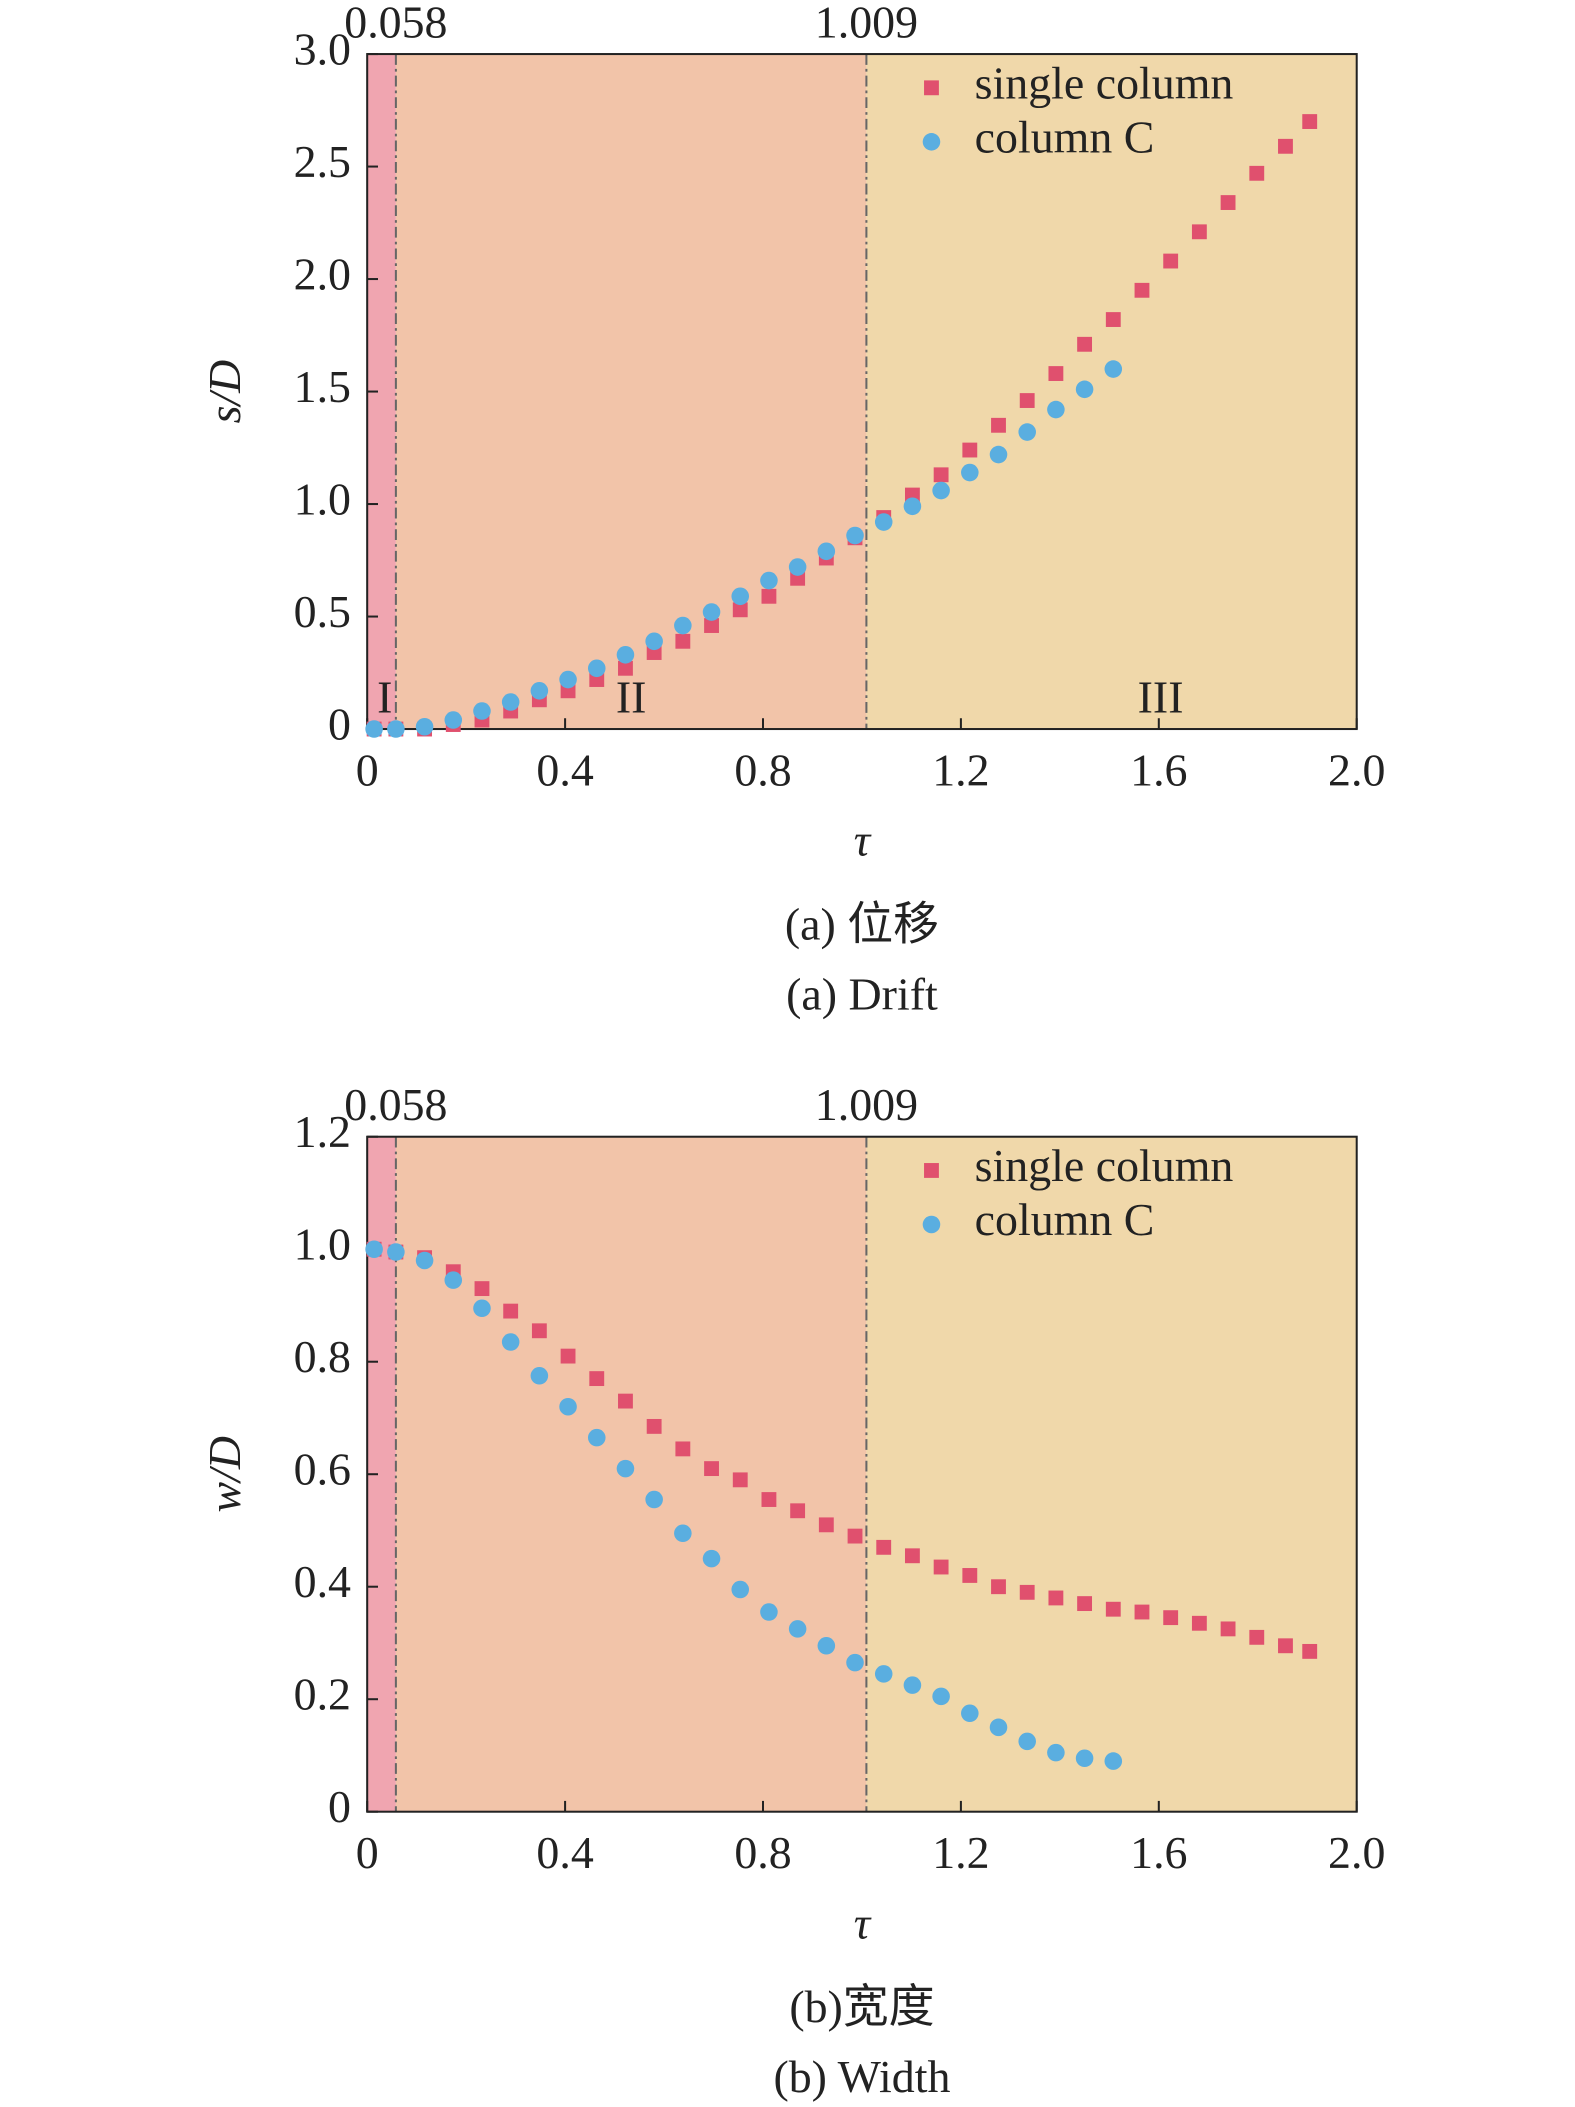 This screenshot has height=2107, width=1575. Describe the element at coordinates (322, 386) in the screenshot. I see `y-tick-label: 1.5` at that location.